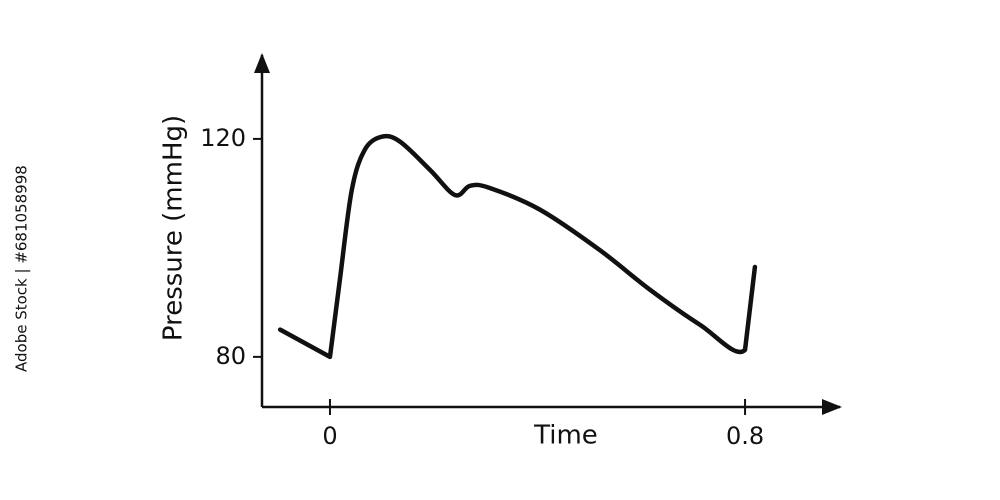 The width and height of the screenshot is (1000, 500). Describe the element at coordinates (329, 436) in the screenshot. I see `x-tick-label: 0` at that location.